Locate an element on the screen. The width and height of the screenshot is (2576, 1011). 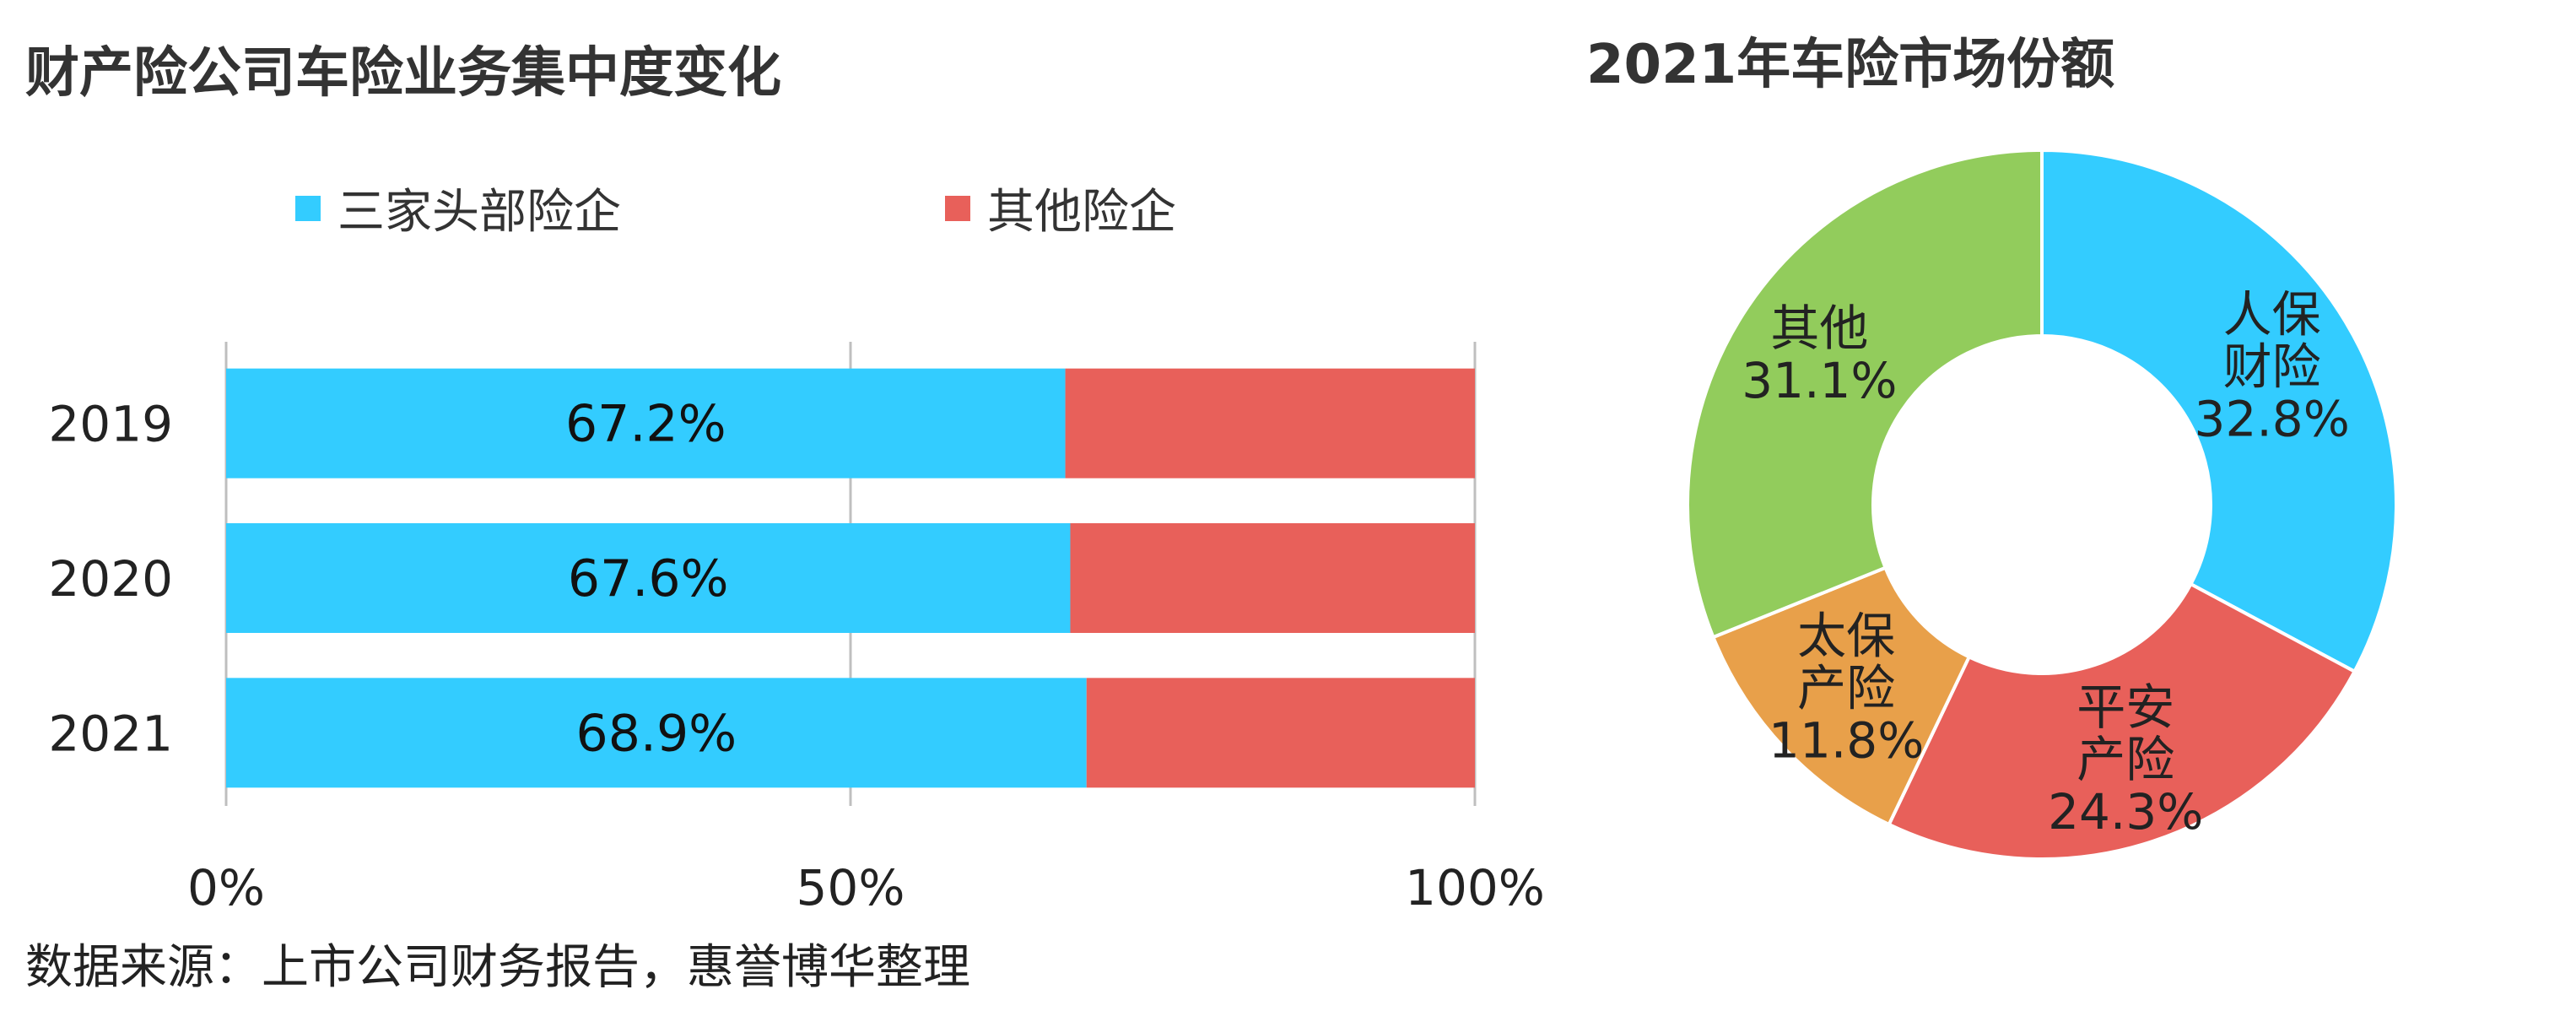
bar-value-label-2020: 67.6% is located at coordinates (648, 578).